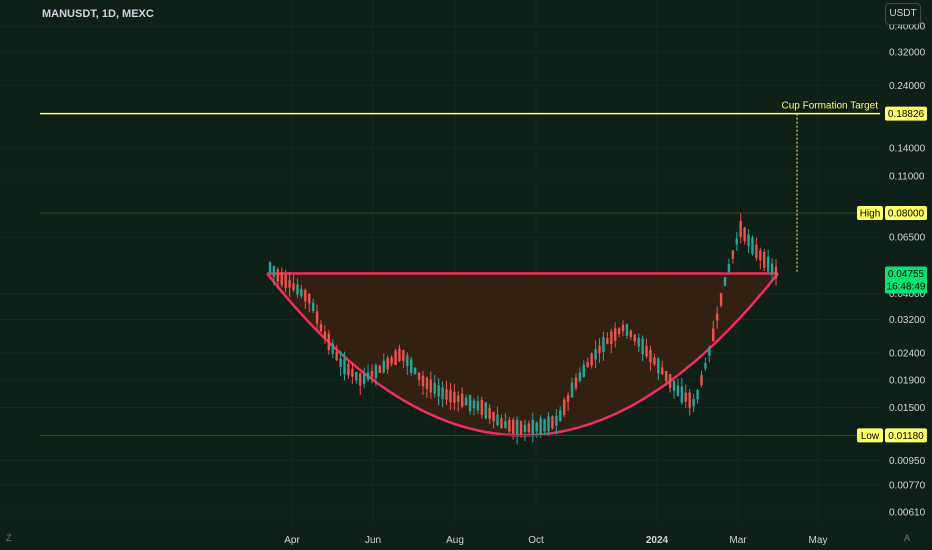 Image resolution: width=932 pixels, height=550 pixels. Describe the element at coordinates (907, 512) in the screenshot. I see `y-tick-label: 0.00610` at that location.